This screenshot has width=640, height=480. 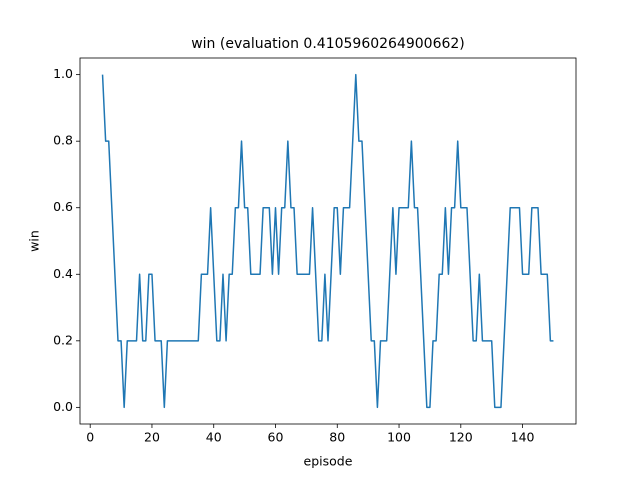 I want to click on x-tick-label: 100, so click(x=399, y=437).